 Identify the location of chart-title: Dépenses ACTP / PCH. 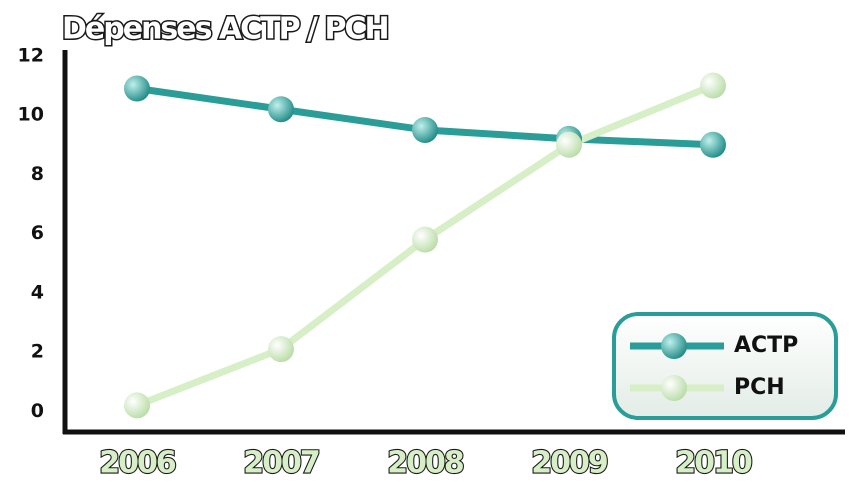
(225, 29).